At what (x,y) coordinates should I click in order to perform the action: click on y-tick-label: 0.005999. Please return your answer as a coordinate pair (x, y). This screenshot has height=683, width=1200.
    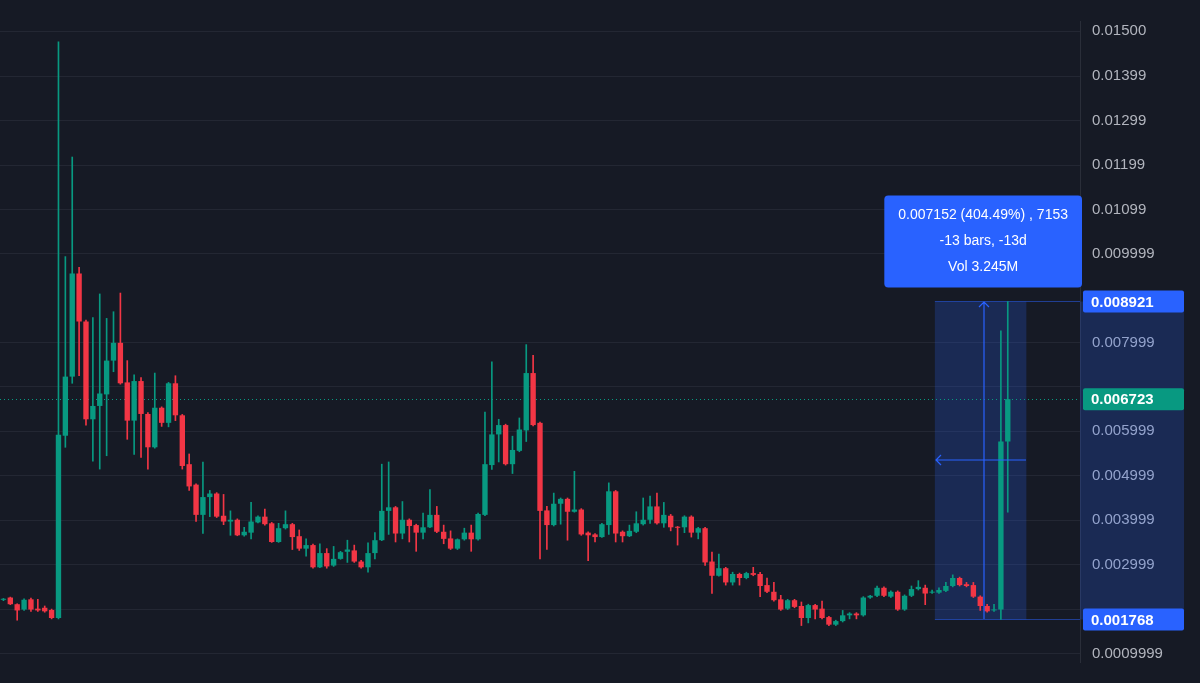
    Looking at the image, I should click on (1123, 430).